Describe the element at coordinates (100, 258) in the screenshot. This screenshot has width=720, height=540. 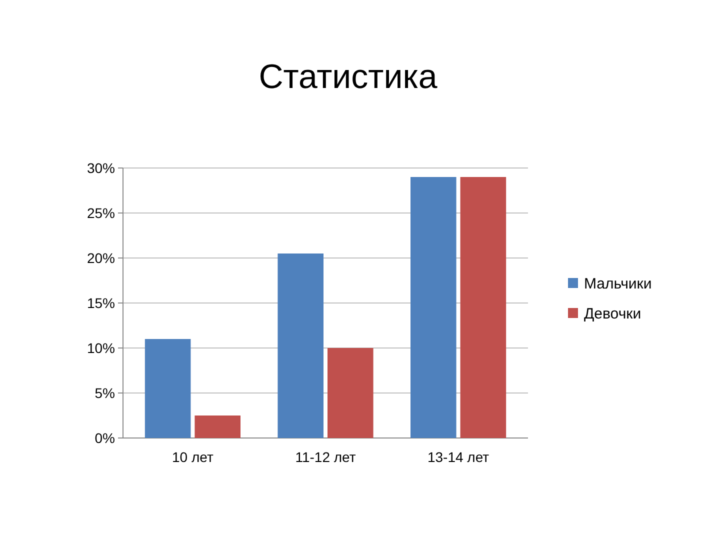
I see `y-tick-label: 20%` at that location.